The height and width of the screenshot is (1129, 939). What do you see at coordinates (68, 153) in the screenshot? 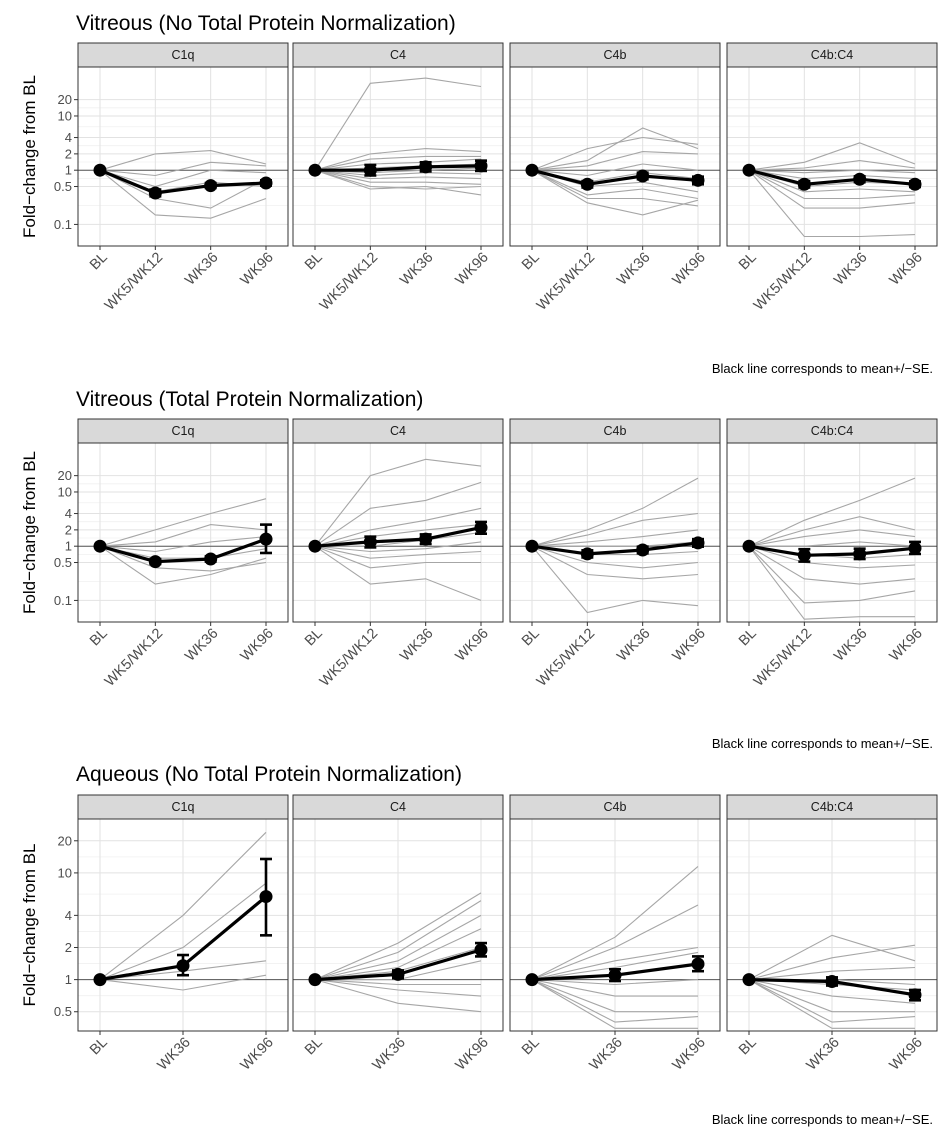
I see `y-tick-label: 2` at bounding box center [68, 153].